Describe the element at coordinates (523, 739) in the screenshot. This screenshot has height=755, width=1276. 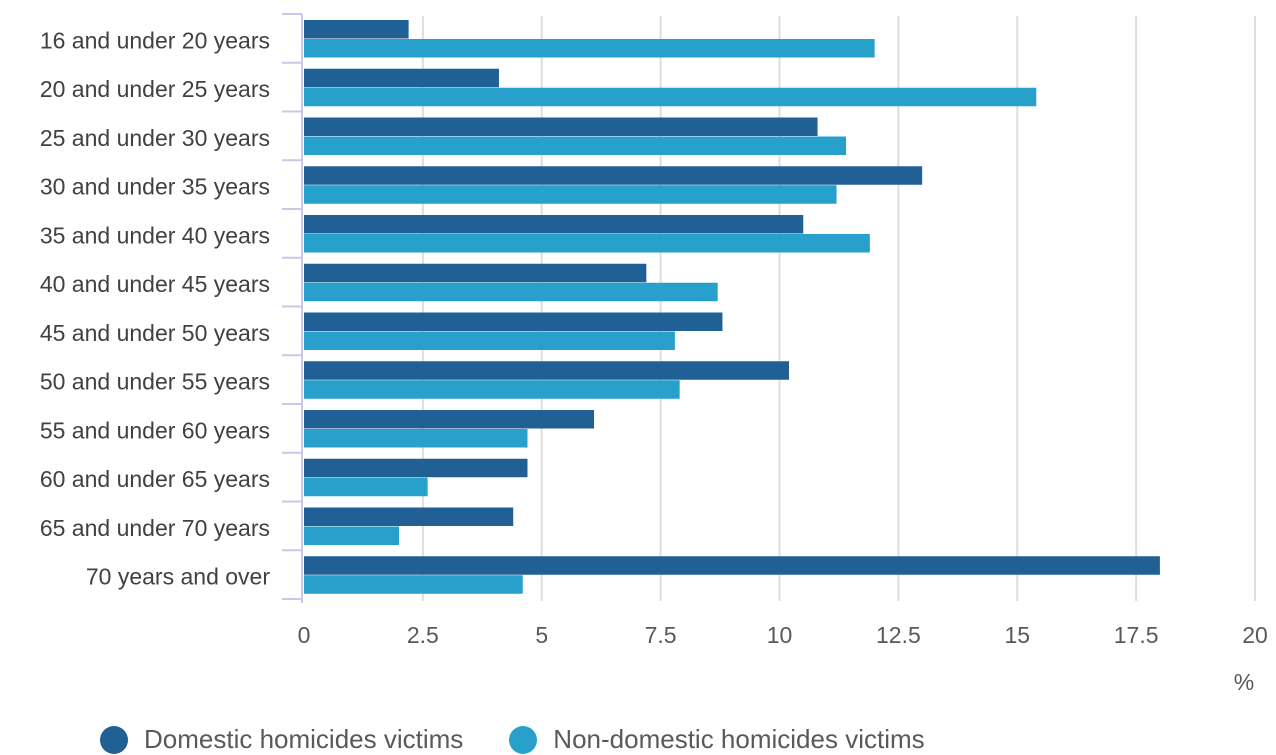
I see `legend-swatch-non-domestic` at that location.